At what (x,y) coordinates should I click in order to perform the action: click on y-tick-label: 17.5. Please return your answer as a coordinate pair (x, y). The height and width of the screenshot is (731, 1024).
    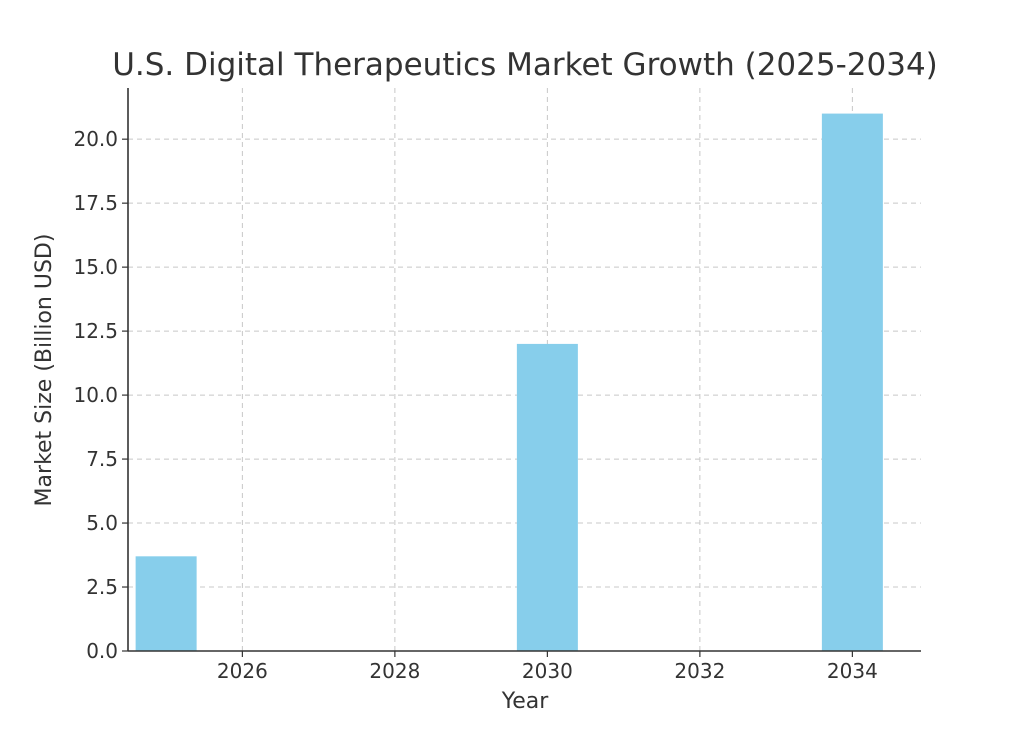
    Looking at the image, I should click on (95, 203).